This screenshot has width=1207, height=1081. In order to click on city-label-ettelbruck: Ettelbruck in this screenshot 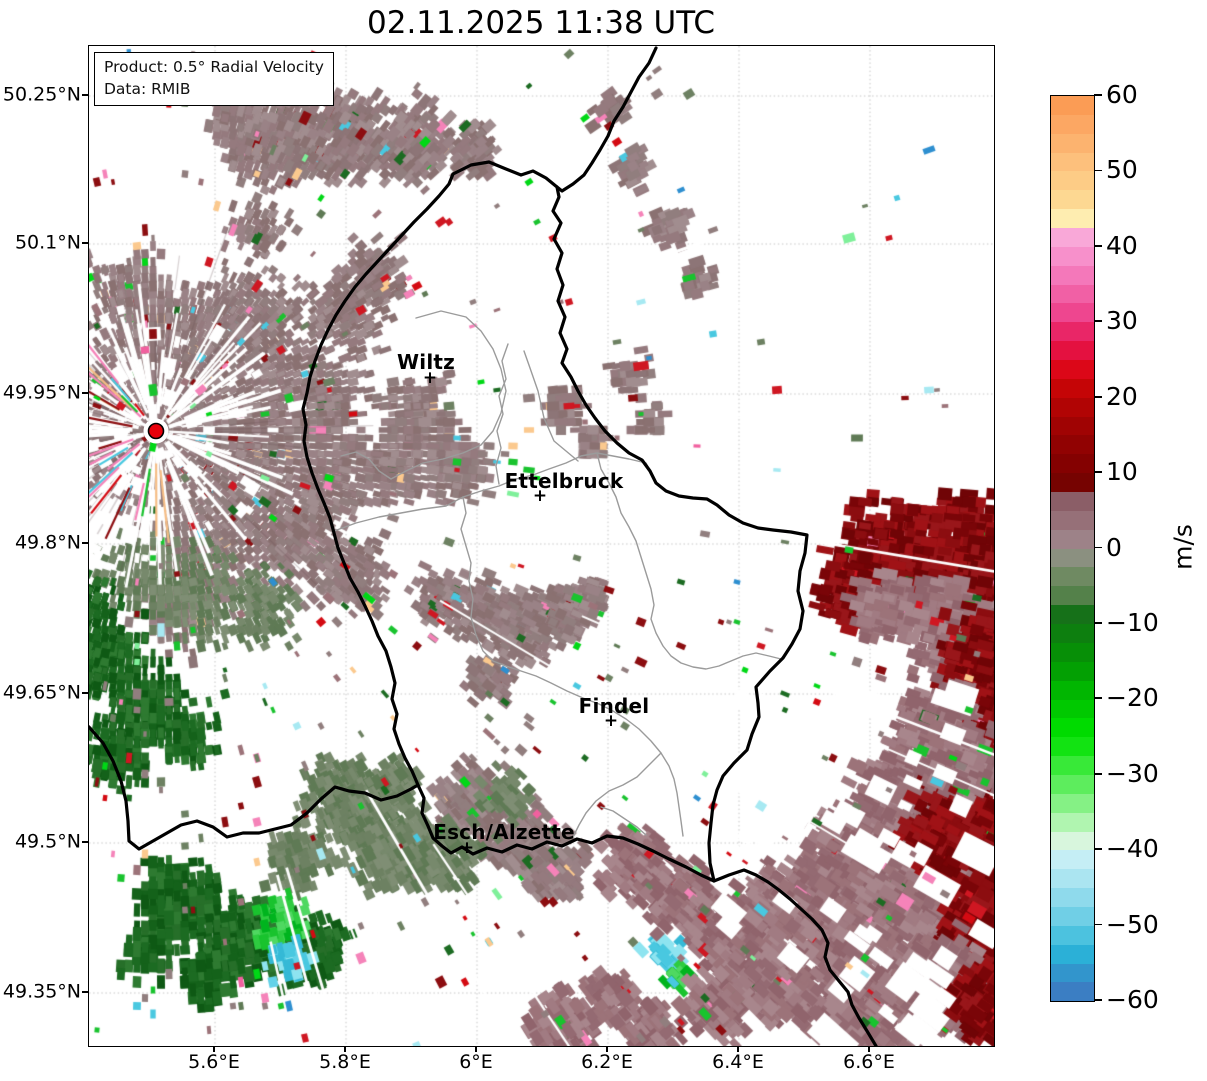, I will do `click(564, 481)`.